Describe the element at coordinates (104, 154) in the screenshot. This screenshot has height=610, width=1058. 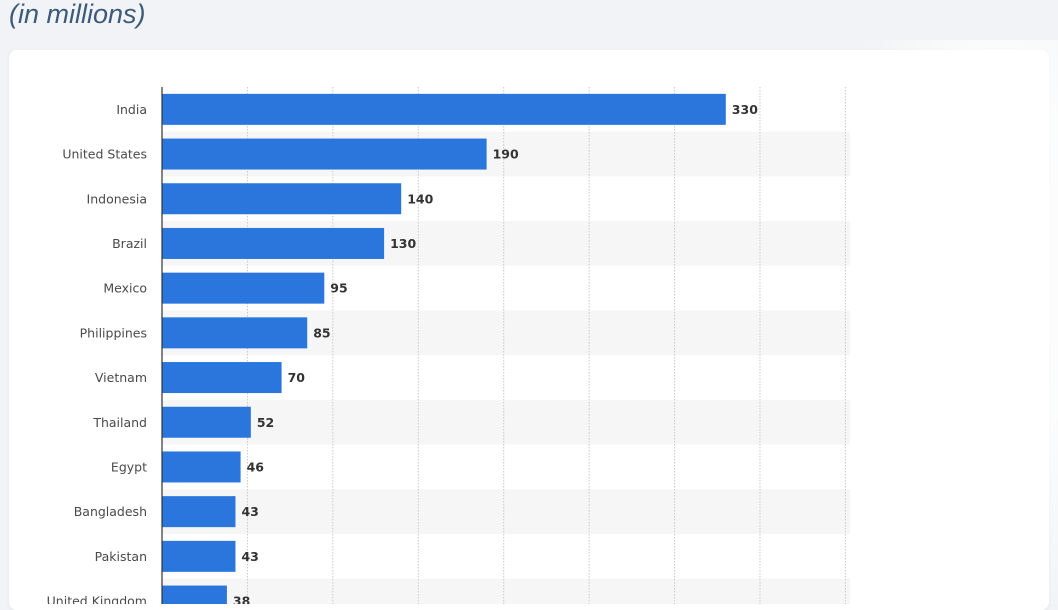
I see `category-label: United States` at that location.